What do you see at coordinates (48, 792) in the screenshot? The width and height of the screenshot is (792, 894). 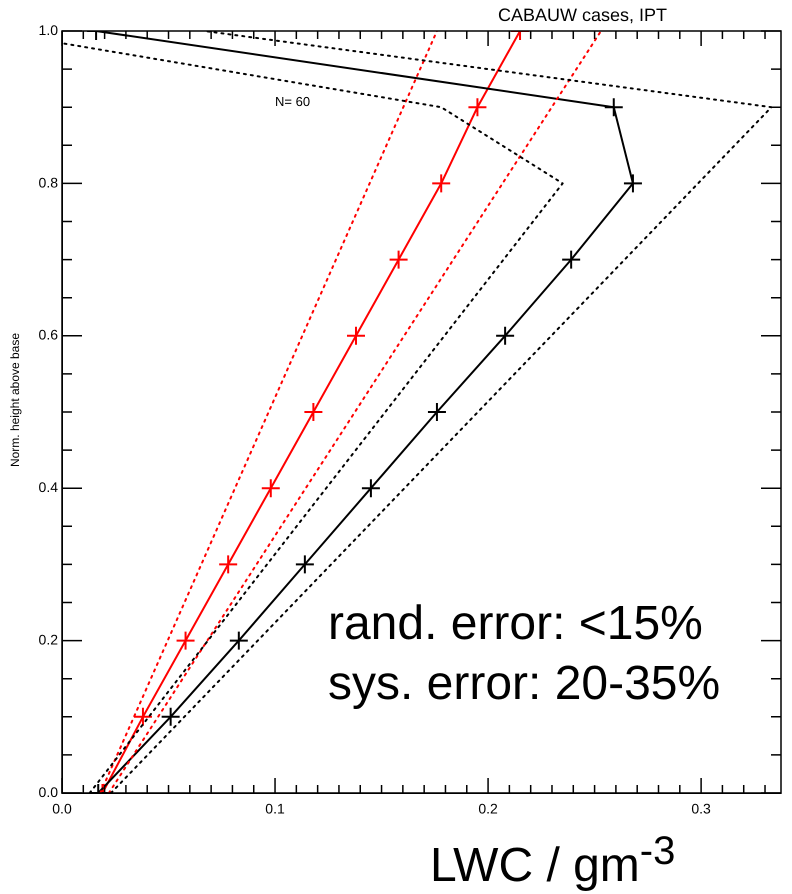 I see `y-tick-label: 0.0` at bounding box center [48, 792].